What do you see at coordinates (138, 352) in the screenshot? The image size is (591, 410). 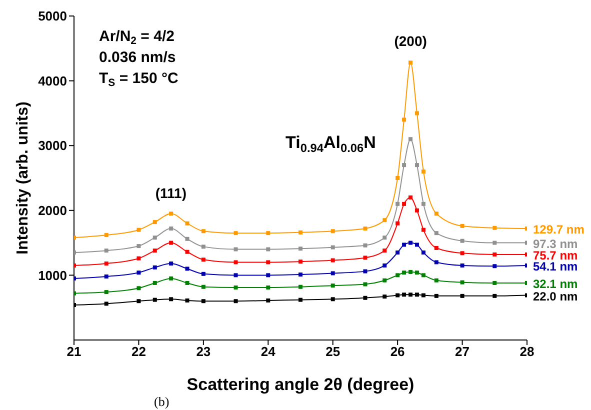 I see `x-tick-label: 22` at bounding box center [138, 352].